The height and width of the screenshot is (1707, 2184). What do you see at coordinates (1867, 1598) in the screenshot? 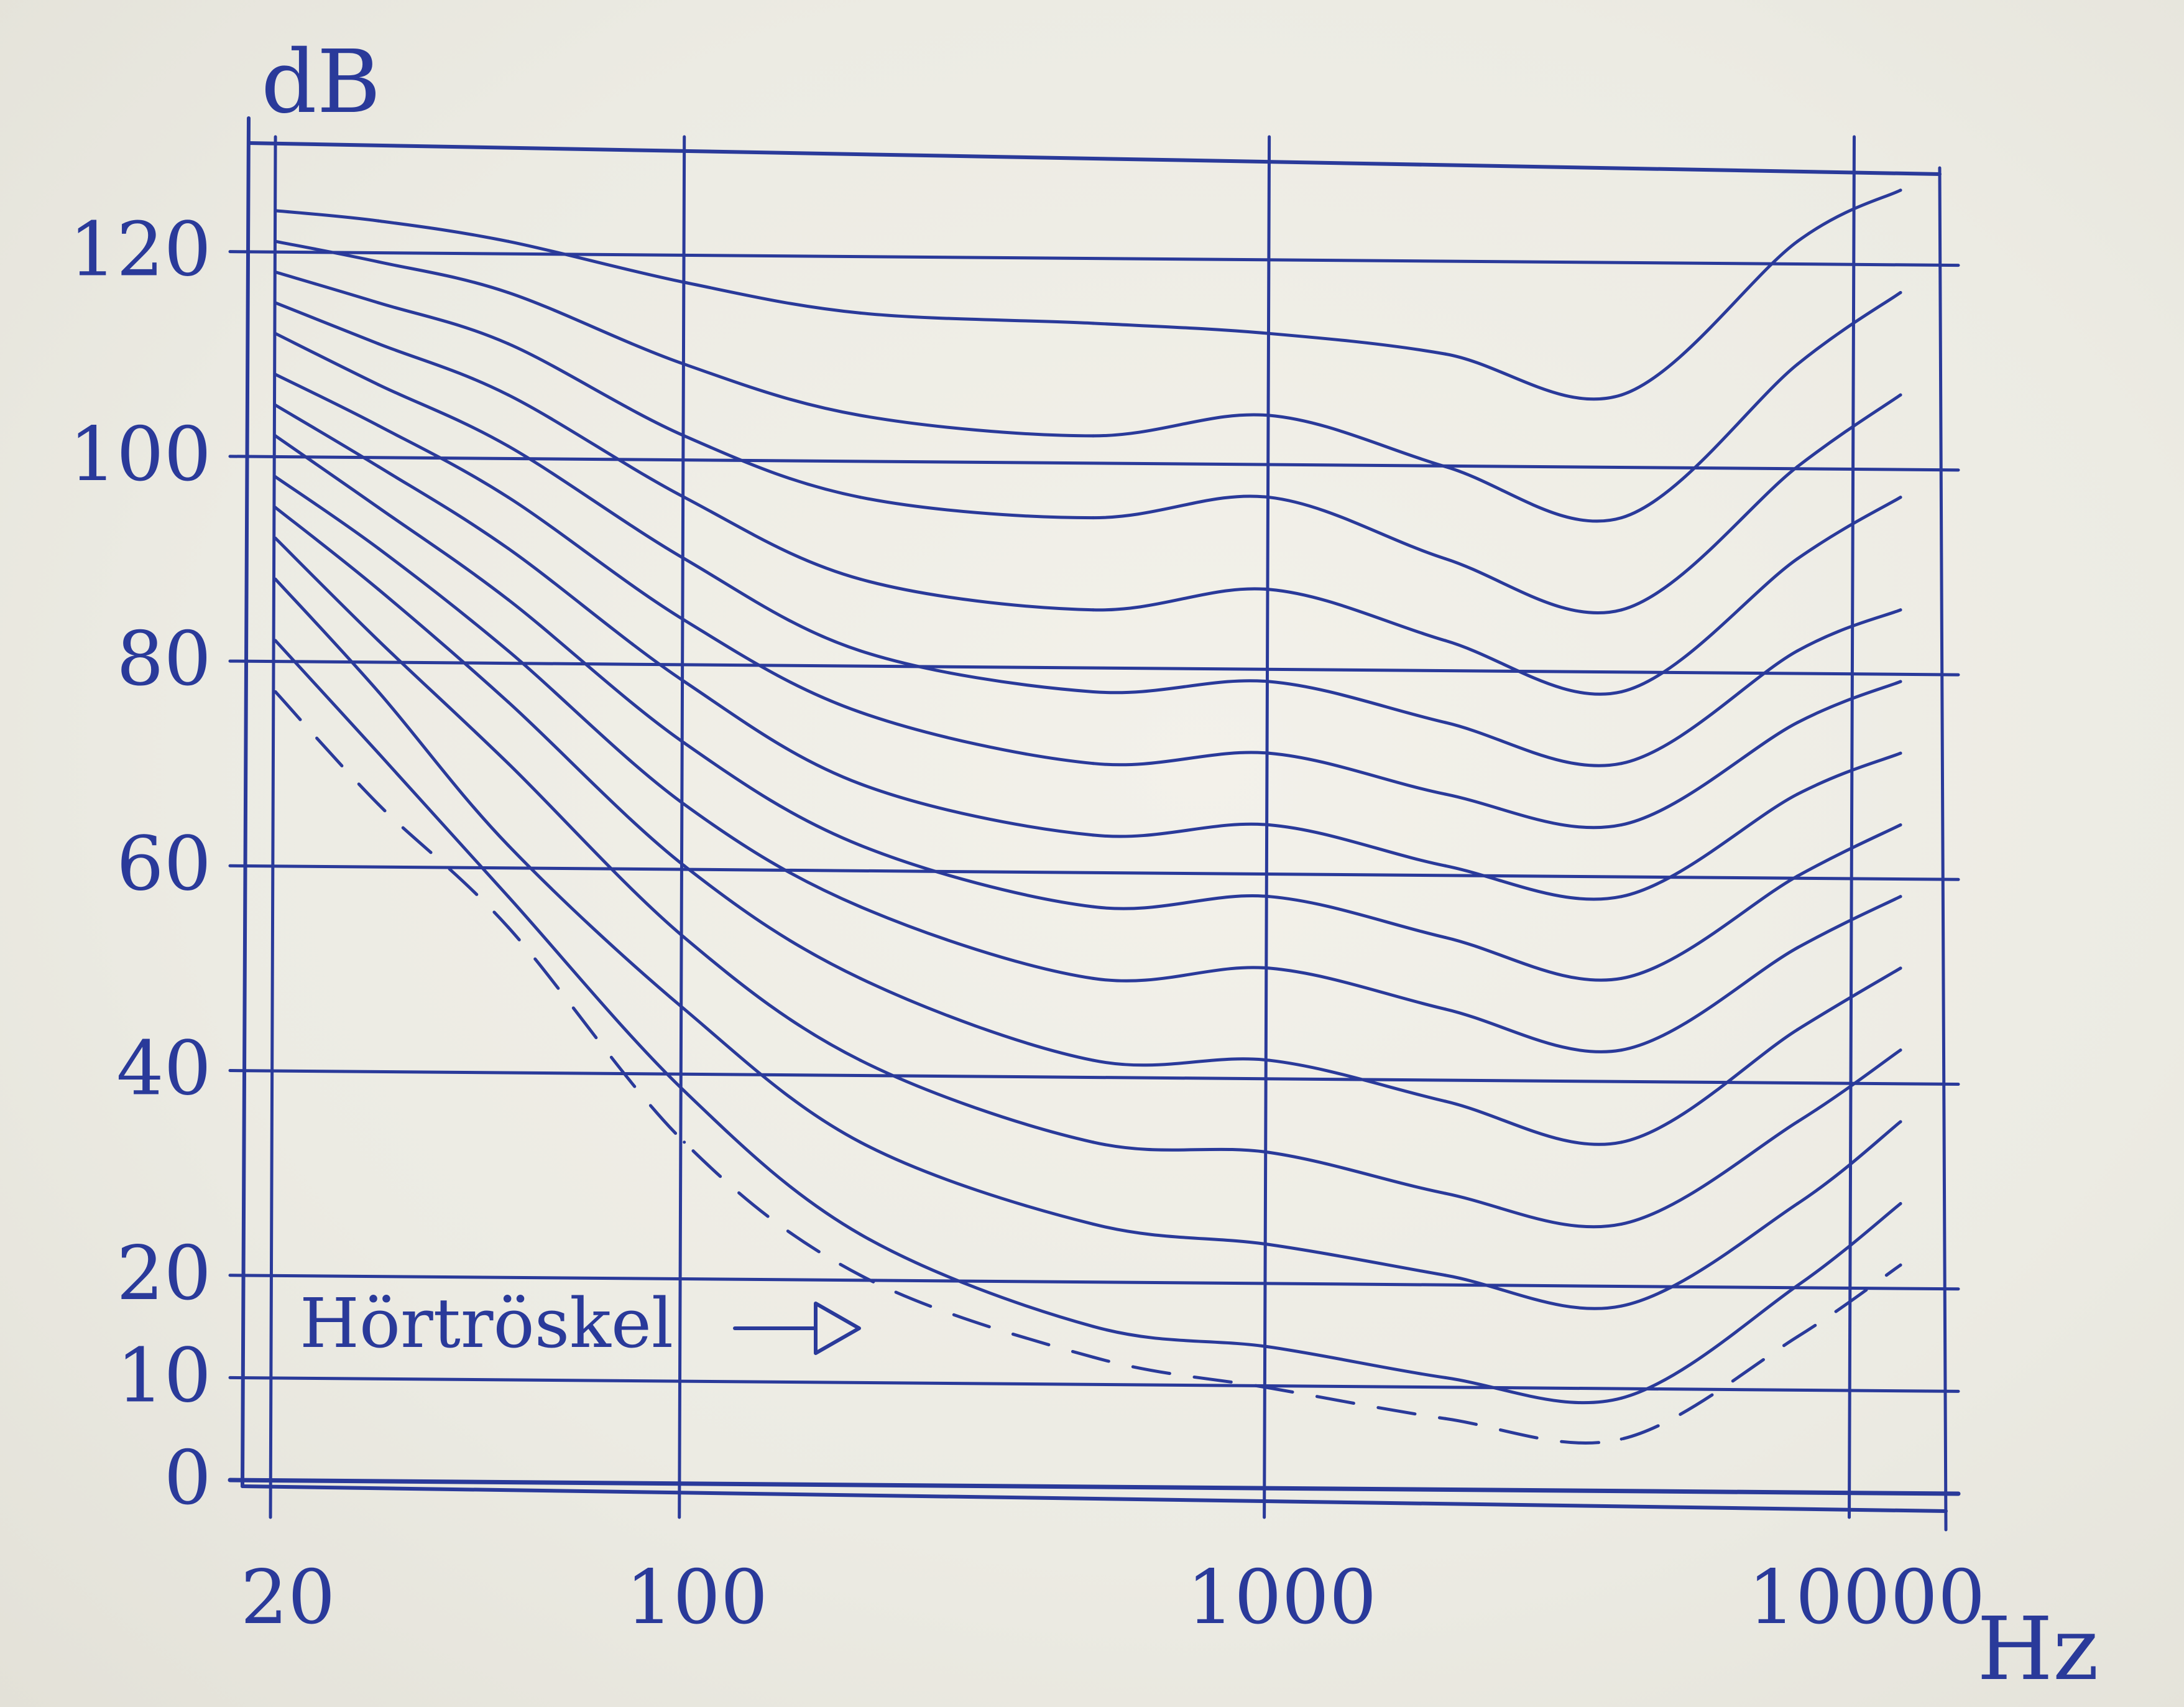
I see `x-tick-label-10000: 10000` at bounding box center [1867, 1598].